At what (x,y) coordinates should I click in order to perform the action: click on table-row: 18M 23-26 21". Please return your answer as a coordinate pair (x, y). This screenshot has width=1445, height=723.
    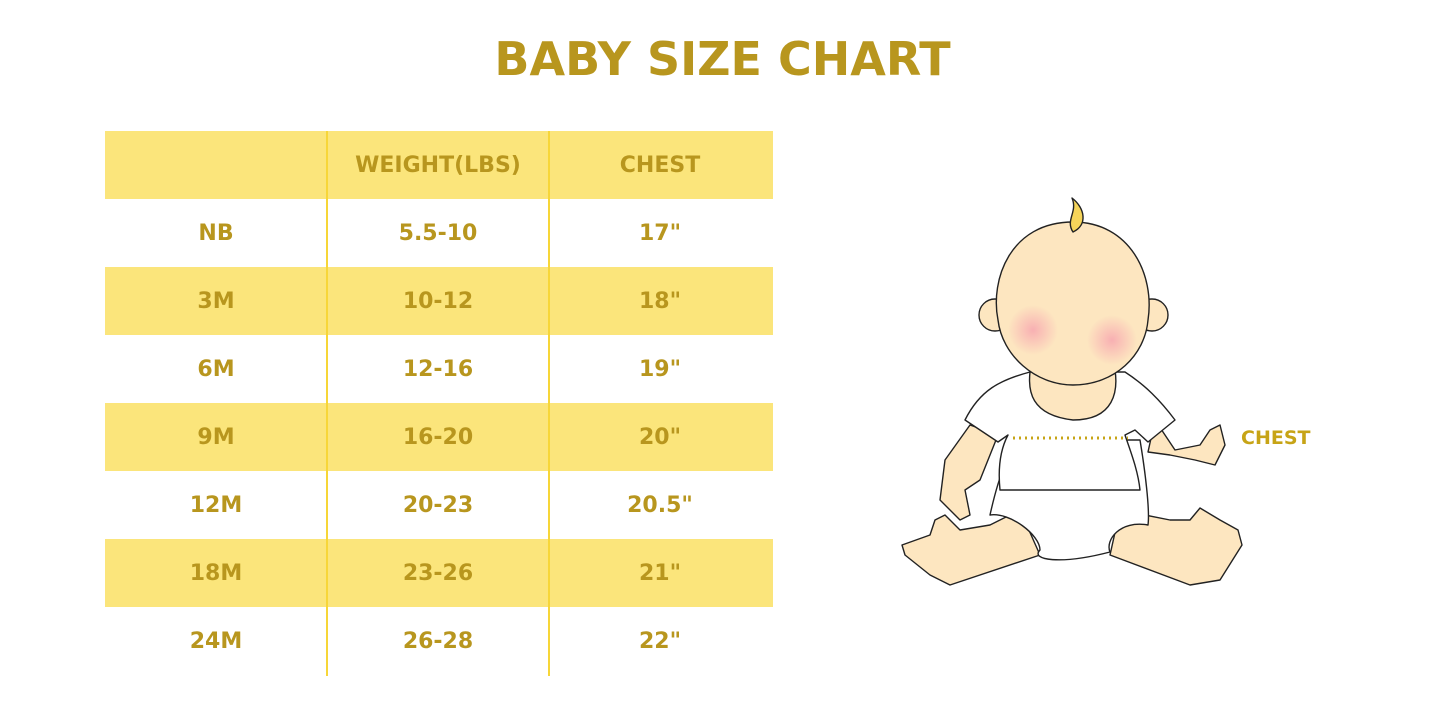
    Looking at the image, I should click on (439, 573).